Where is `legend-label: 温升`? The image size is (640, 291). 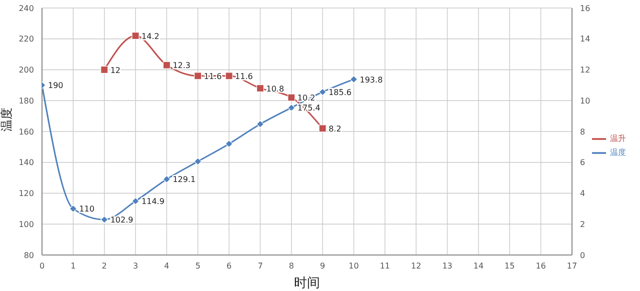
legend-label: 温升 is located at coordinates (618, 138).